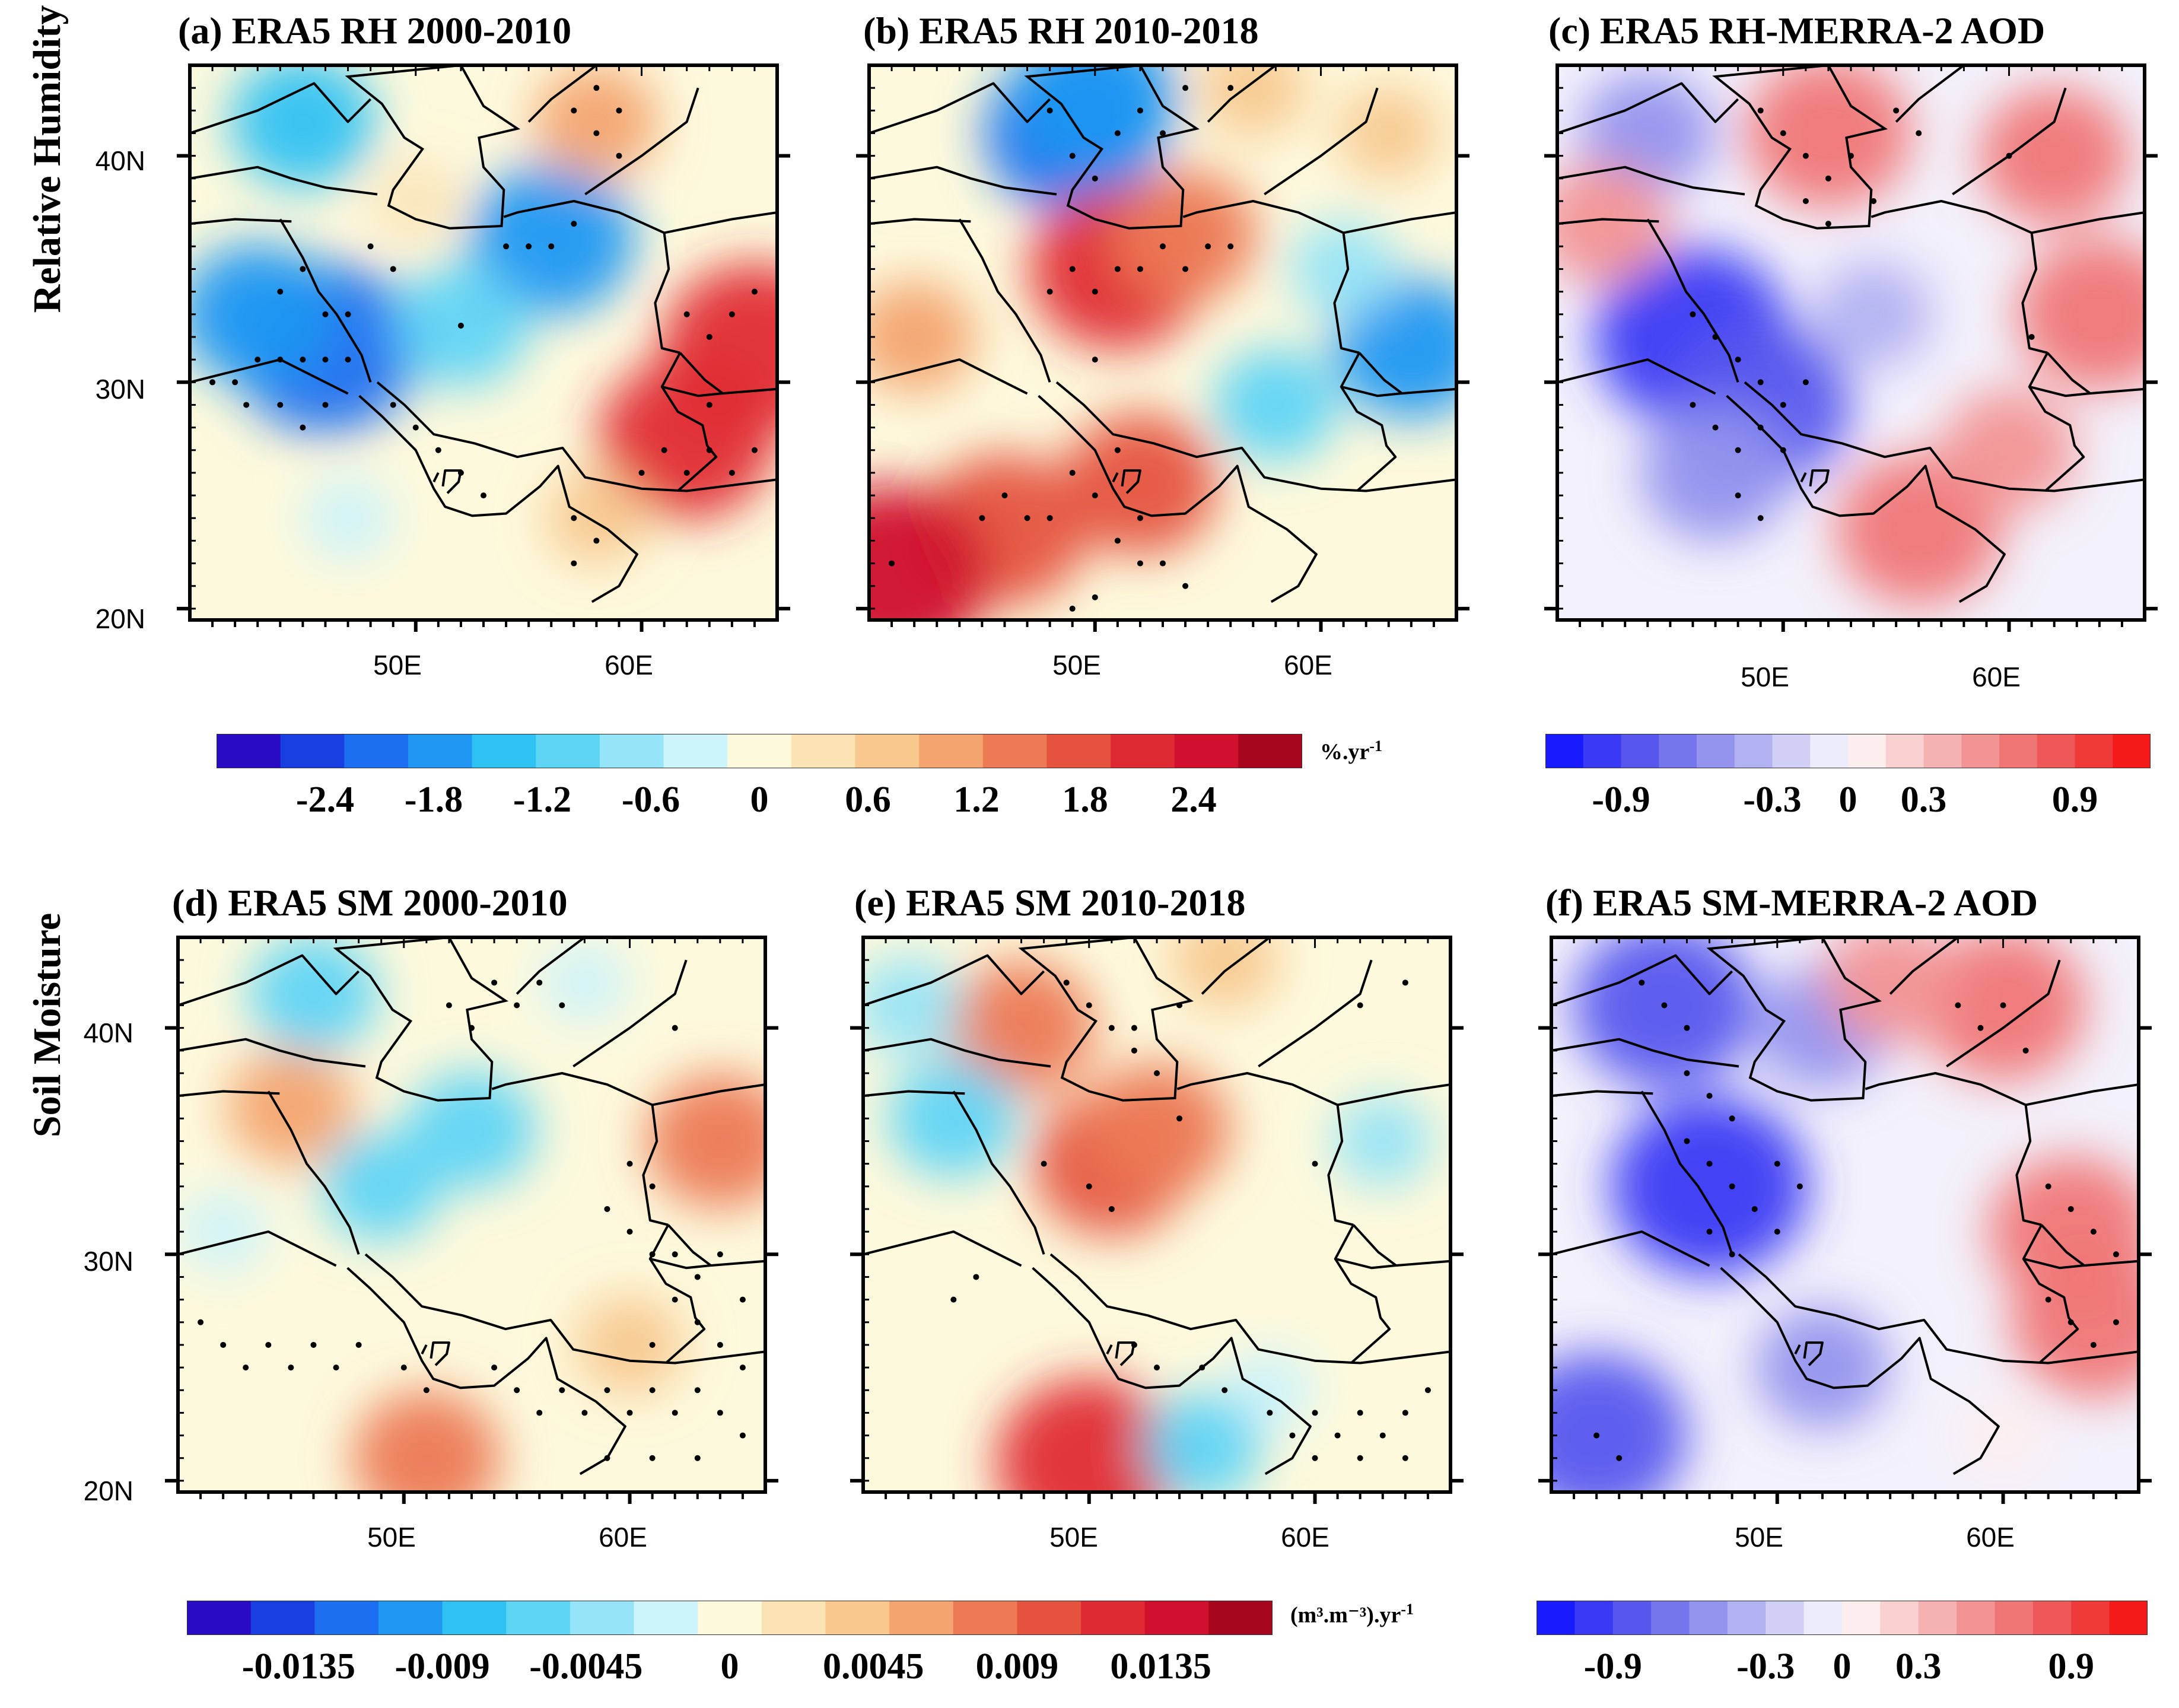  I want to click on lon-label-60e-c: 60E, so click(1997, 676).